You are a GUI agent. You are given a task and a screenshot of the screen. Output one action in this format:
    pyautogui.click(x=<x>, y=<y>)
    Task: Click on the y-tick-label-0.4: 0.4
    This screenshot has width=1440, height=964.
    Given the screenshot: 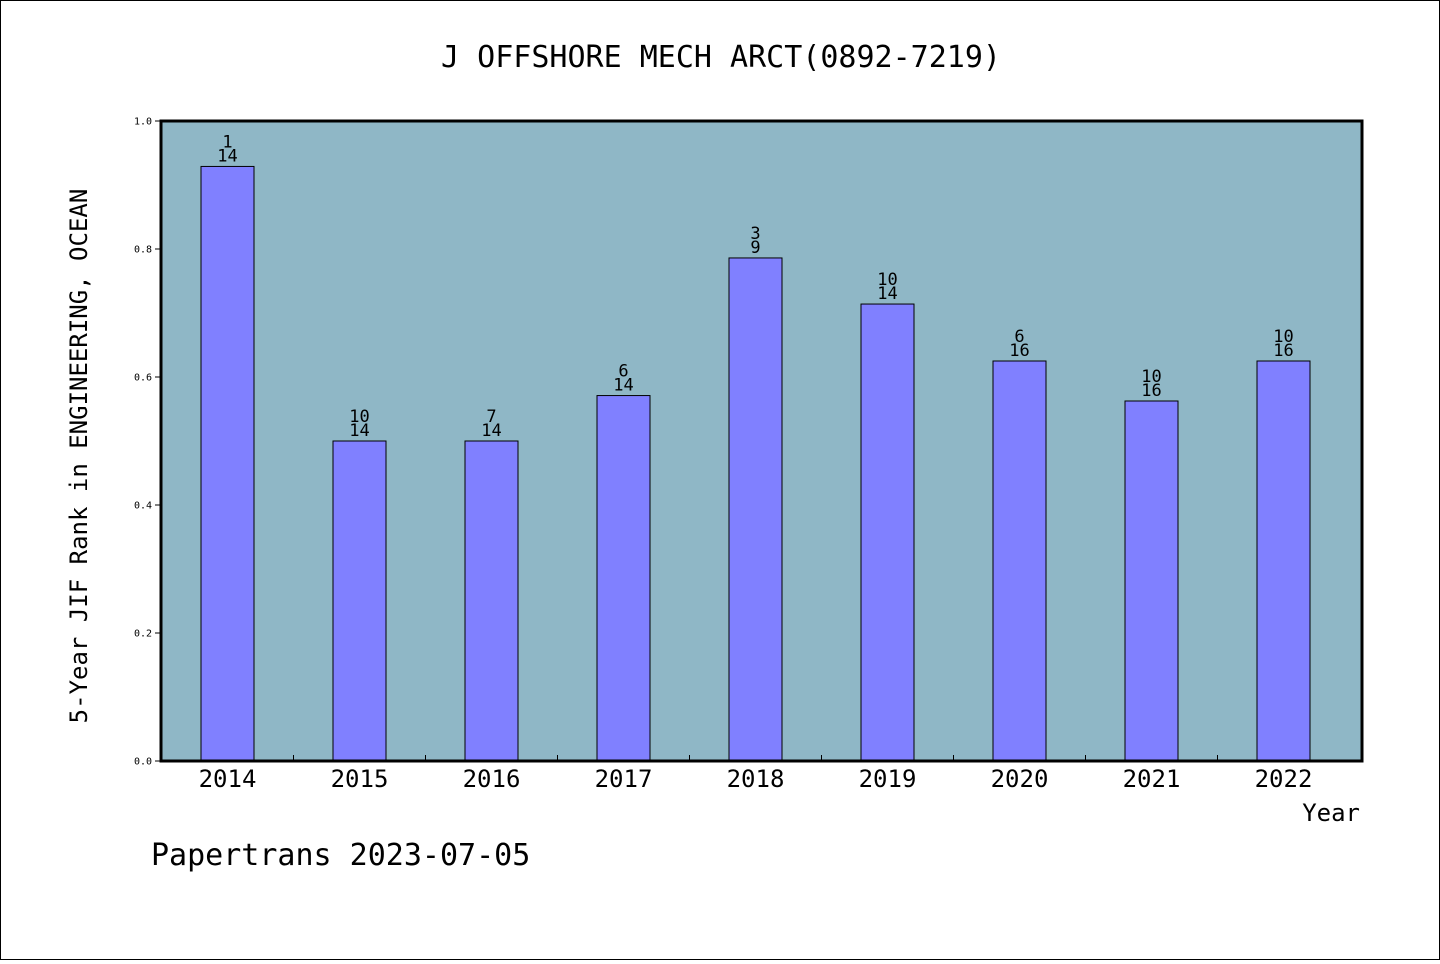 What is the action you would take?
    pyautogui.click(x=143, y=506)
    